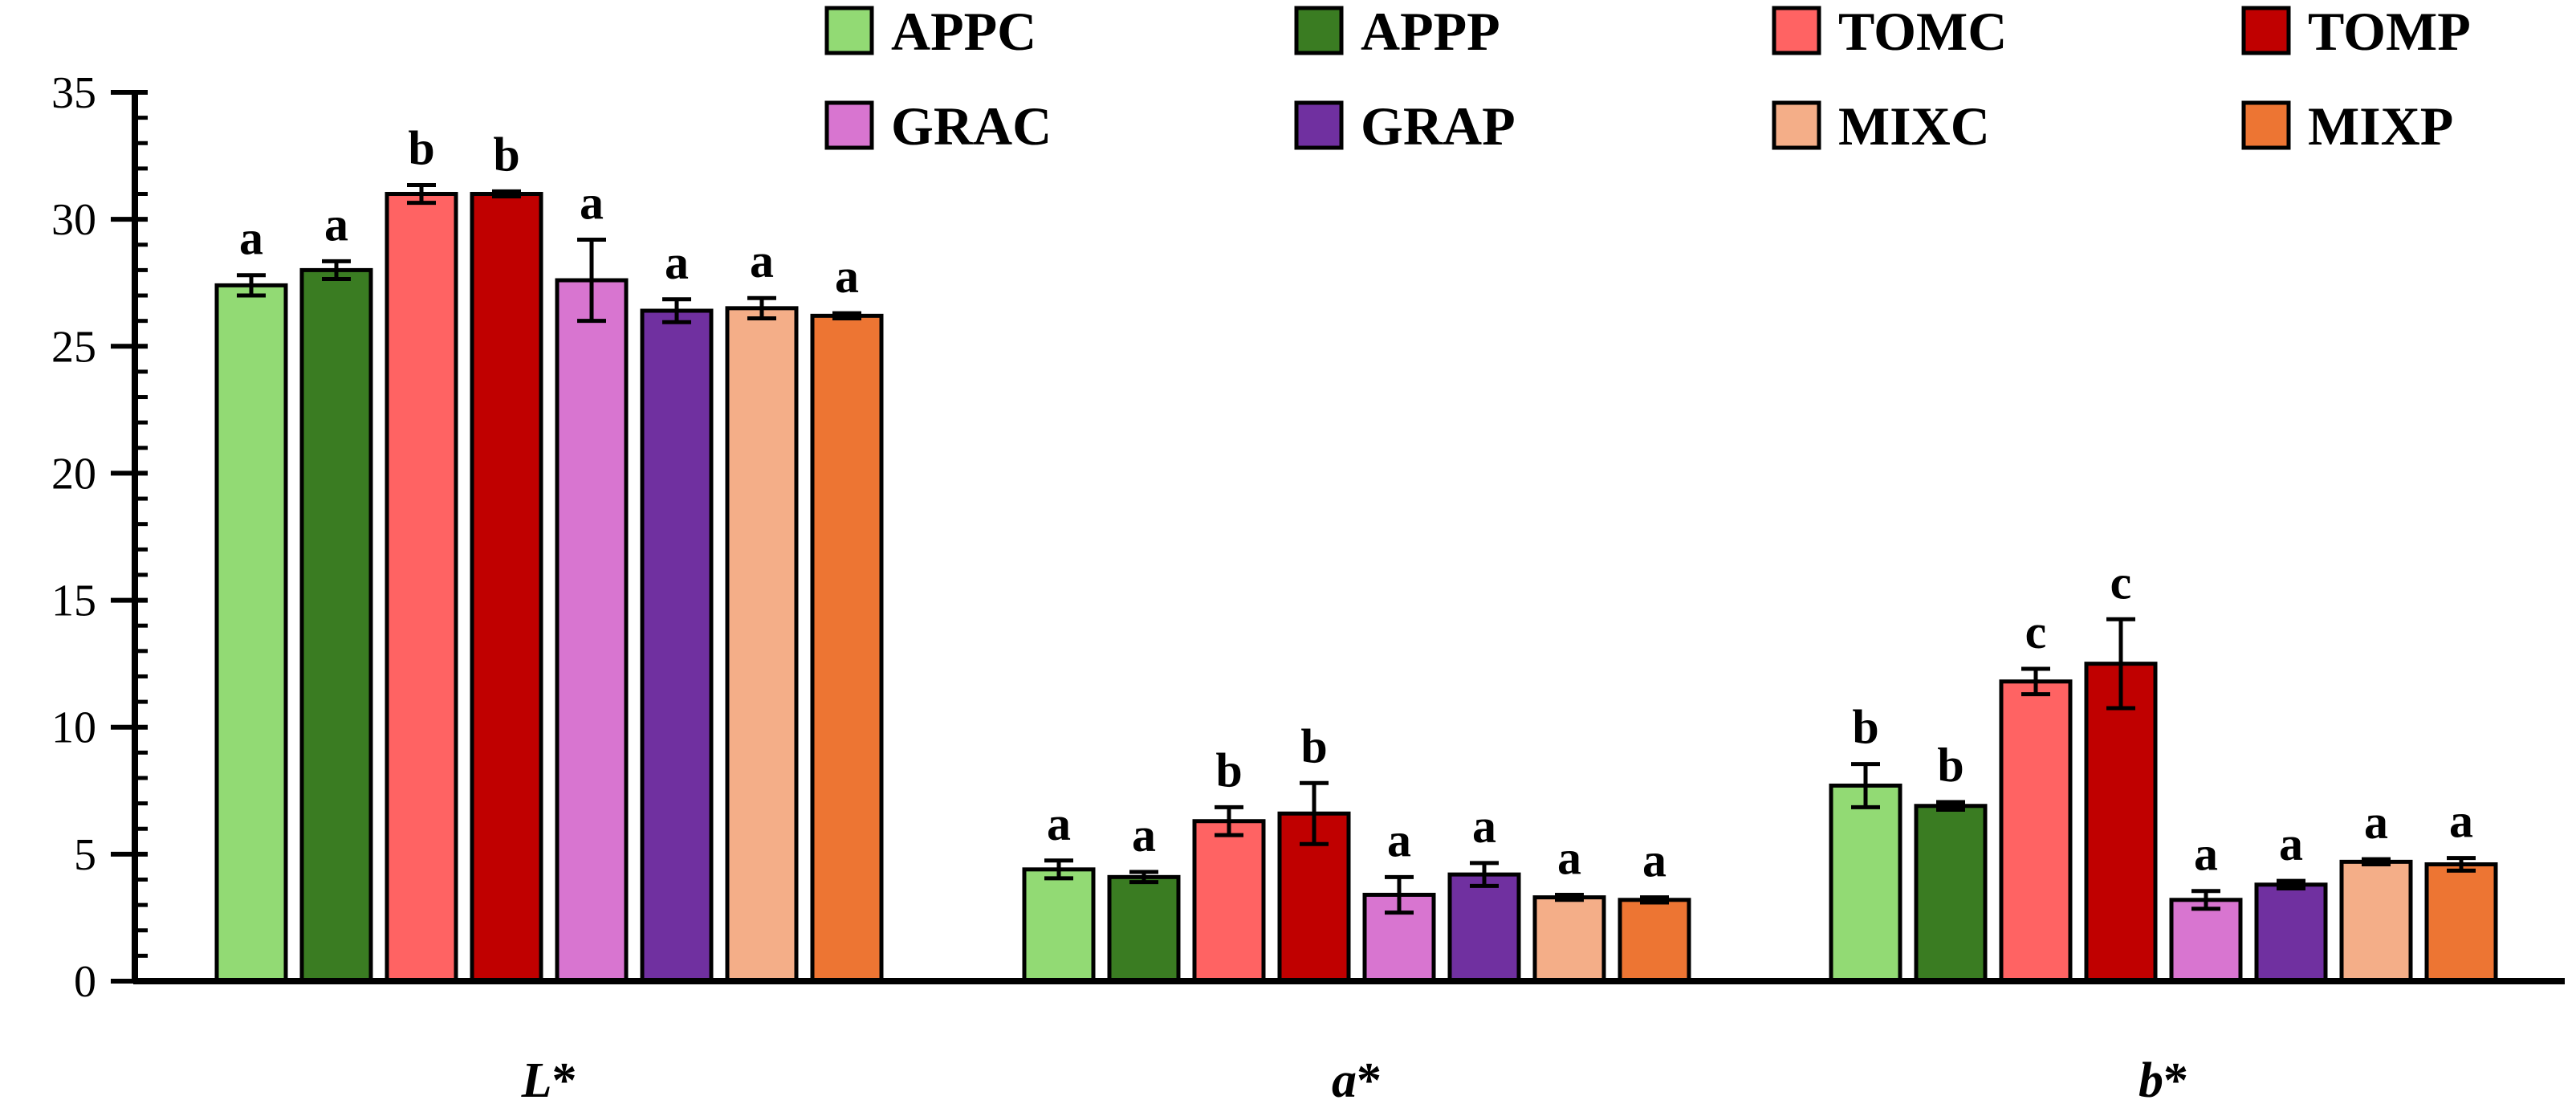 The width and height of the screenshot is (2576, 1108). I want to click on y-tick-label: 0, so click(85, 982).